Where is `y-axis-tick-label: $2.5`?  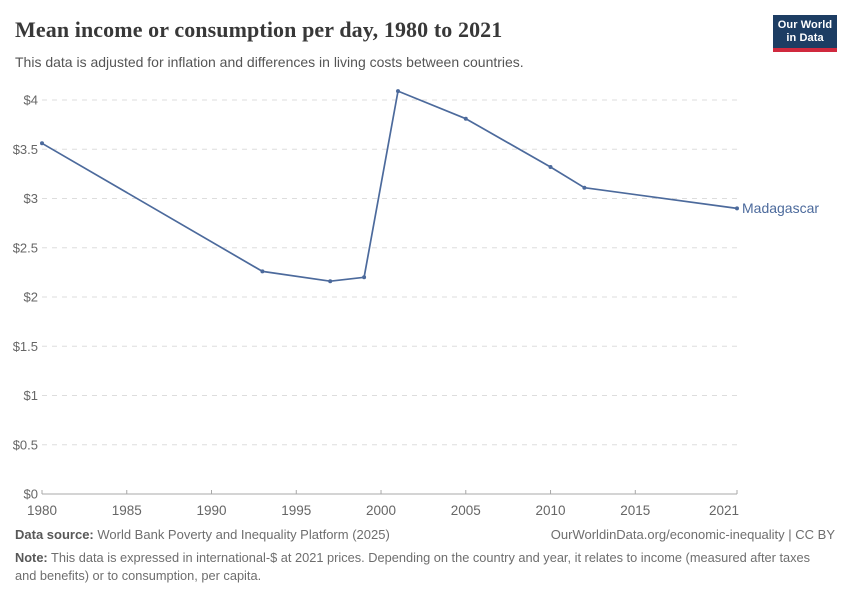
y-axis-tick-label: $2.5 is located at coordinates (25, 247).